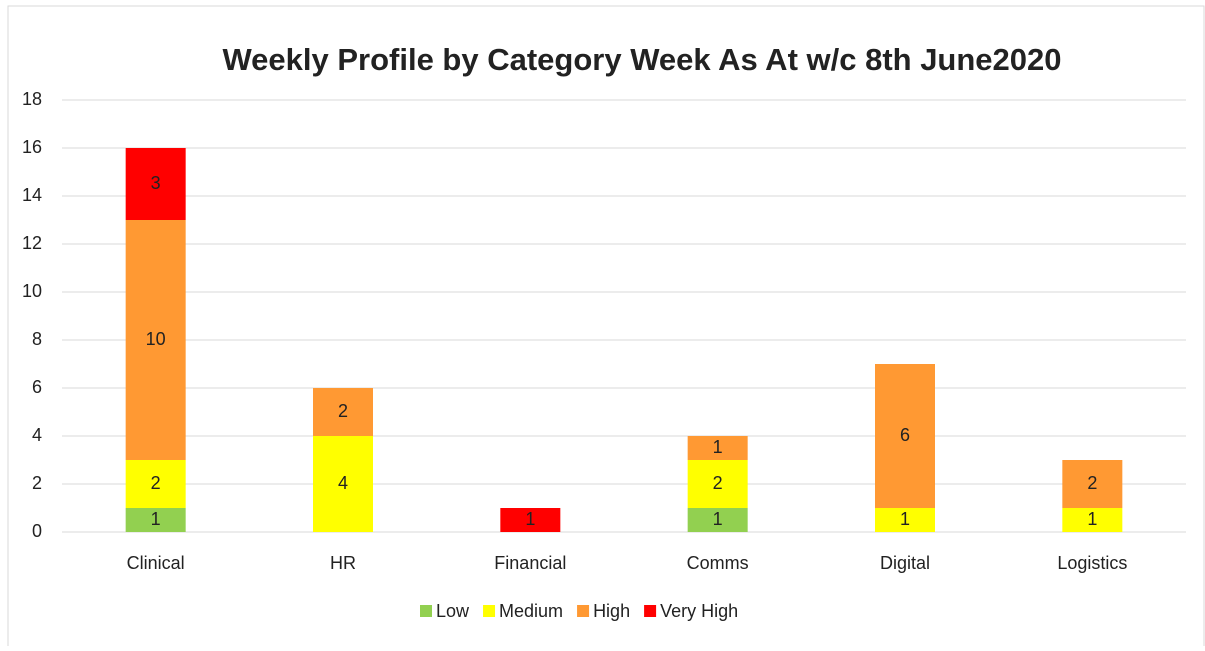 This screenshot has height=651, width=1205. Describe the element at coordinates (32, 243) in the screenshot. I see `y-tick-label: 12` at that location.